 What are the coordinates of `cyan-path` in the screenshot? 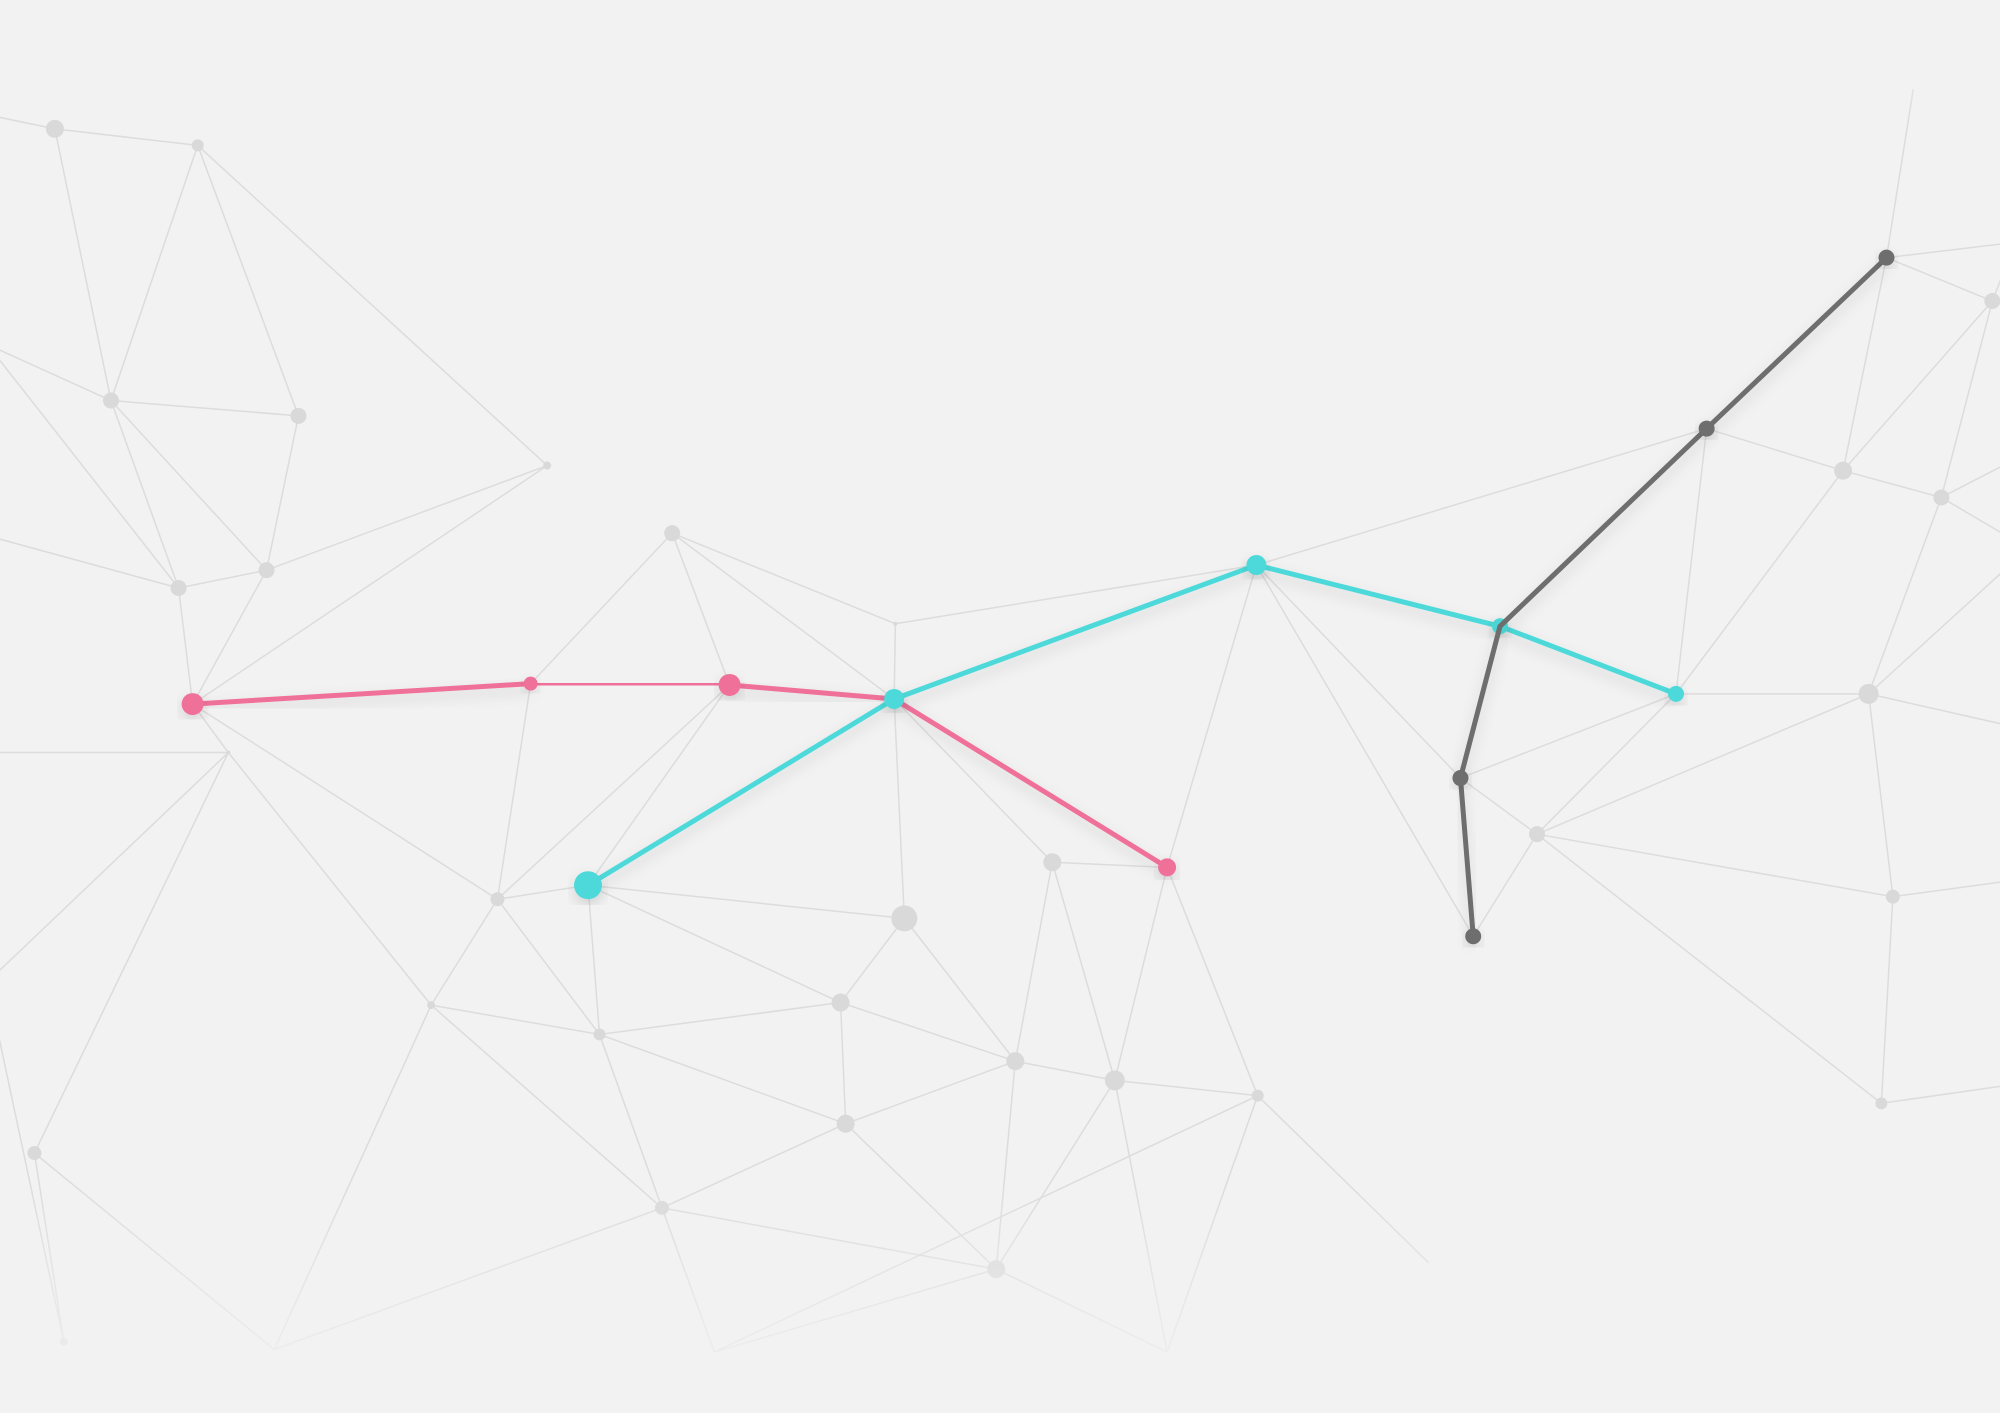 It's located at (1129, 727).